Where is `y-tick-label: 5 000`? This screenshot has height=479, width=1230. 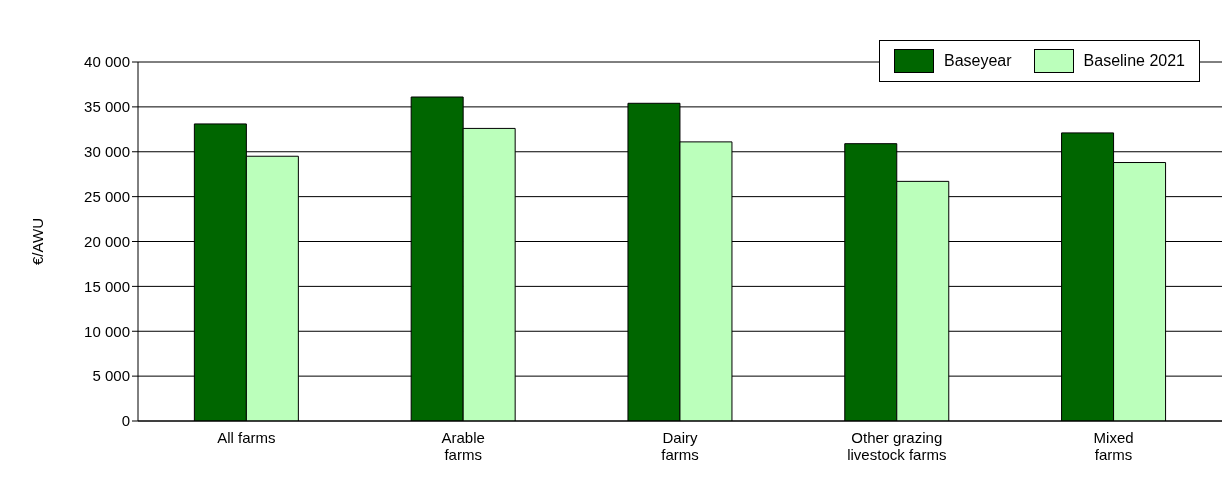 y-tick-label: 5 000 is located at coordinates (111, 376).